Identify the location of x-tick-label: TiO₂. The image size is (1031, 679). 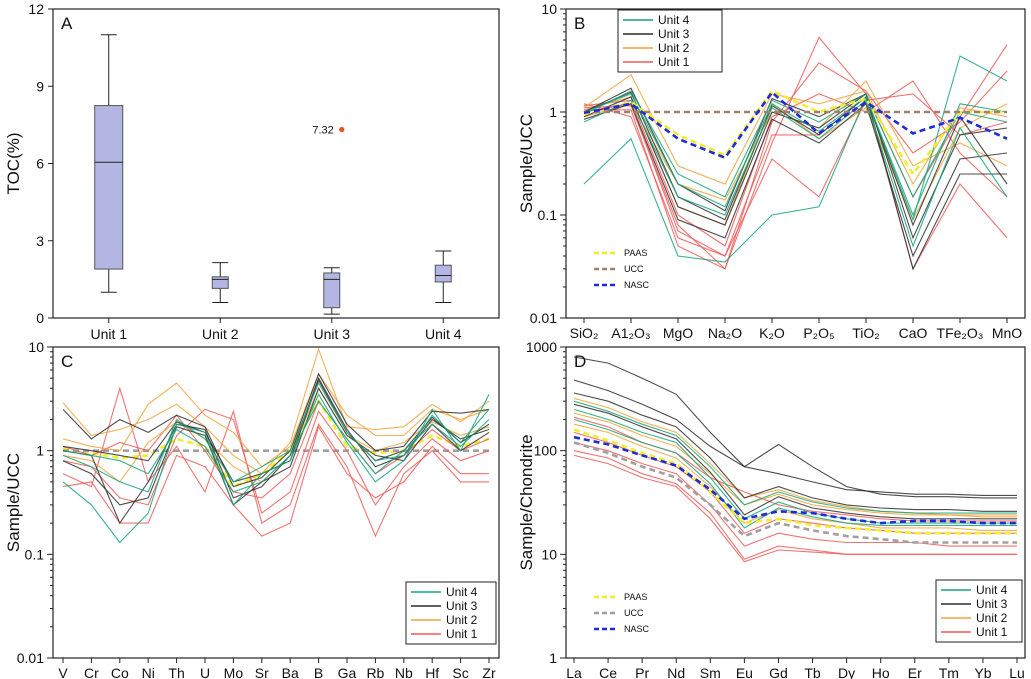
(865, 333).